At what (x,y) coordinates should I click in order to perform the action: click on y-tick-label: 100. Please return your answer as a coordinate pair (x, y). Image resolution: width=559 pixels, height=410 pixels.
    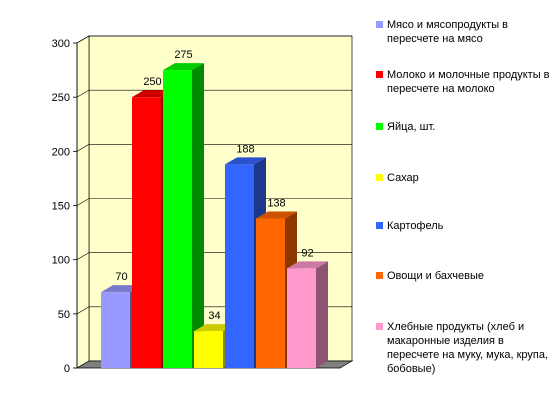
    Looking at the image, I should click on (61, 261).